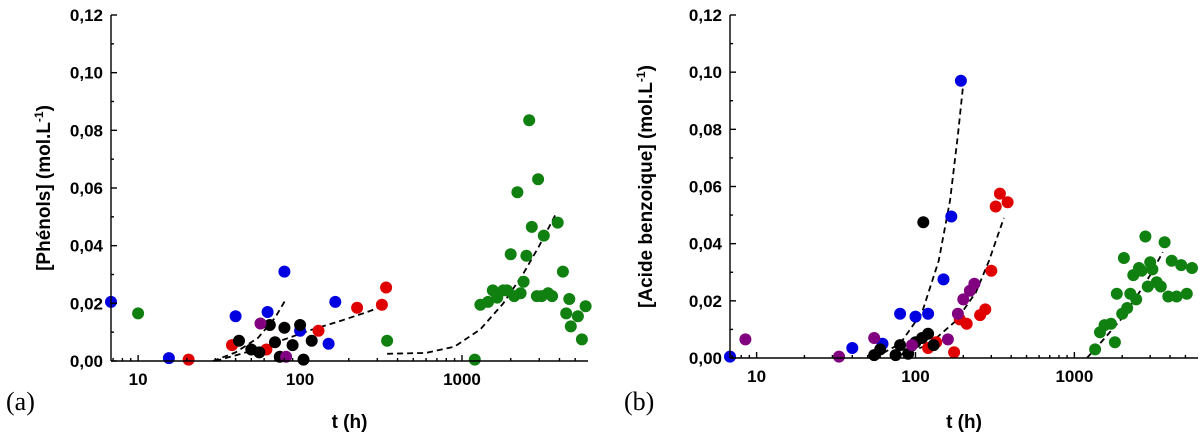 The height and width of the screenshot is (439, 1200). What do you see at coordinates (44, 196) in the screenshot?
I see `y-axis-title-main: [Phénols] (mol.L` at bounding box center [44, 196].